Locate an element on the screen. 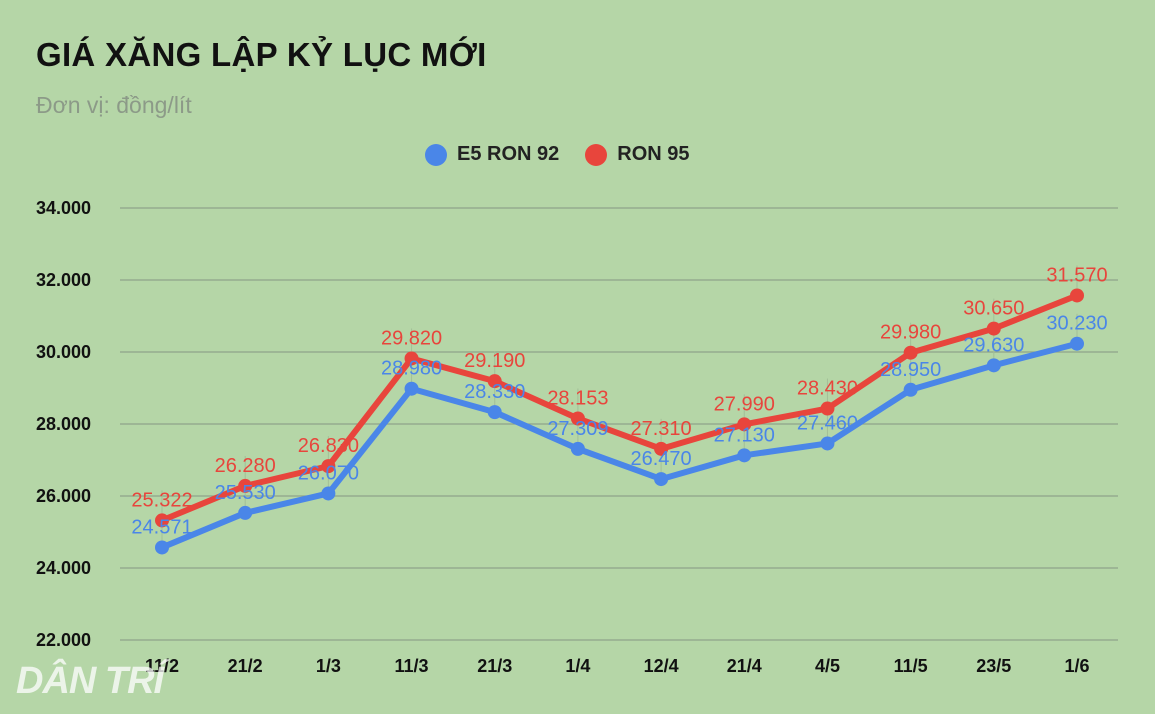  data-label-ron95: 28.153 is located at coordinates (577, 398).